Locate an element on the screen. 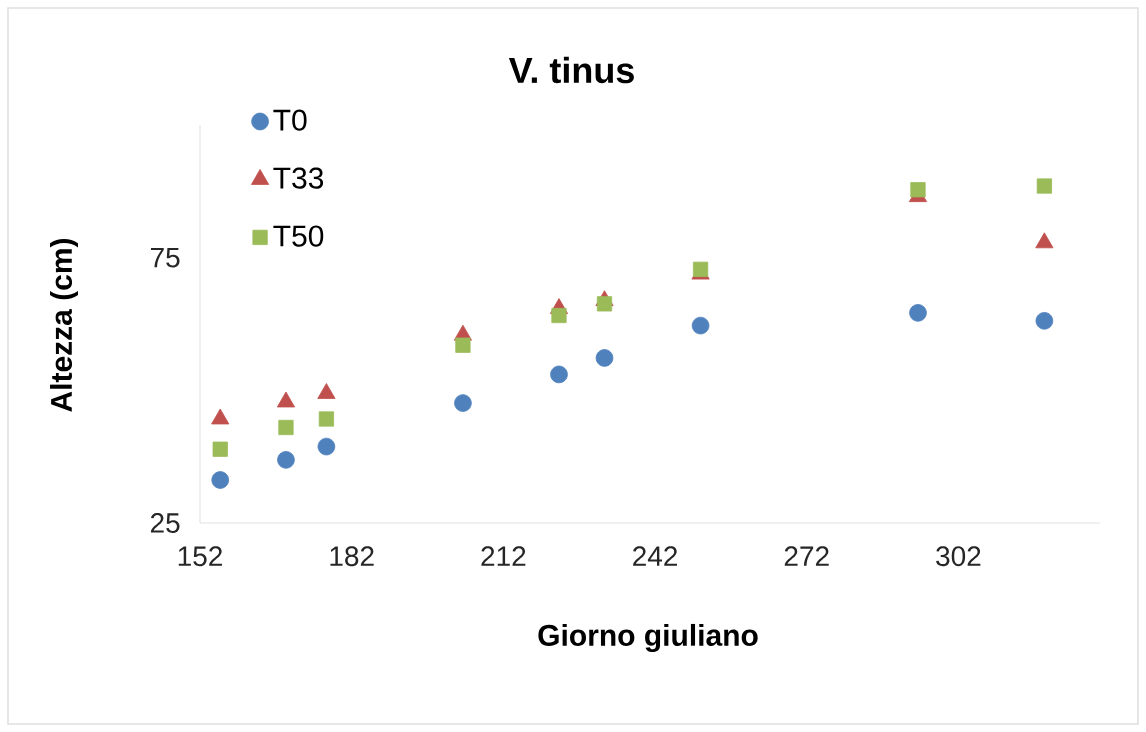  legend-label: T0 is located at coordinates (290, 120).